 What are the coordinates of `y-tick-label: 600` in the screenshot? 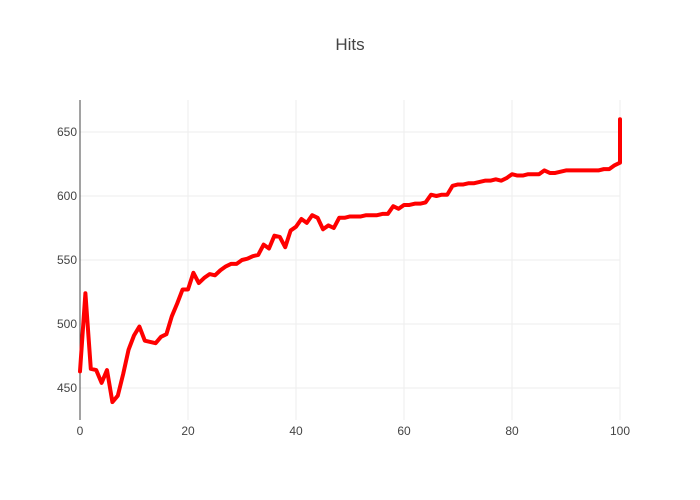 It's located at (67, 196).